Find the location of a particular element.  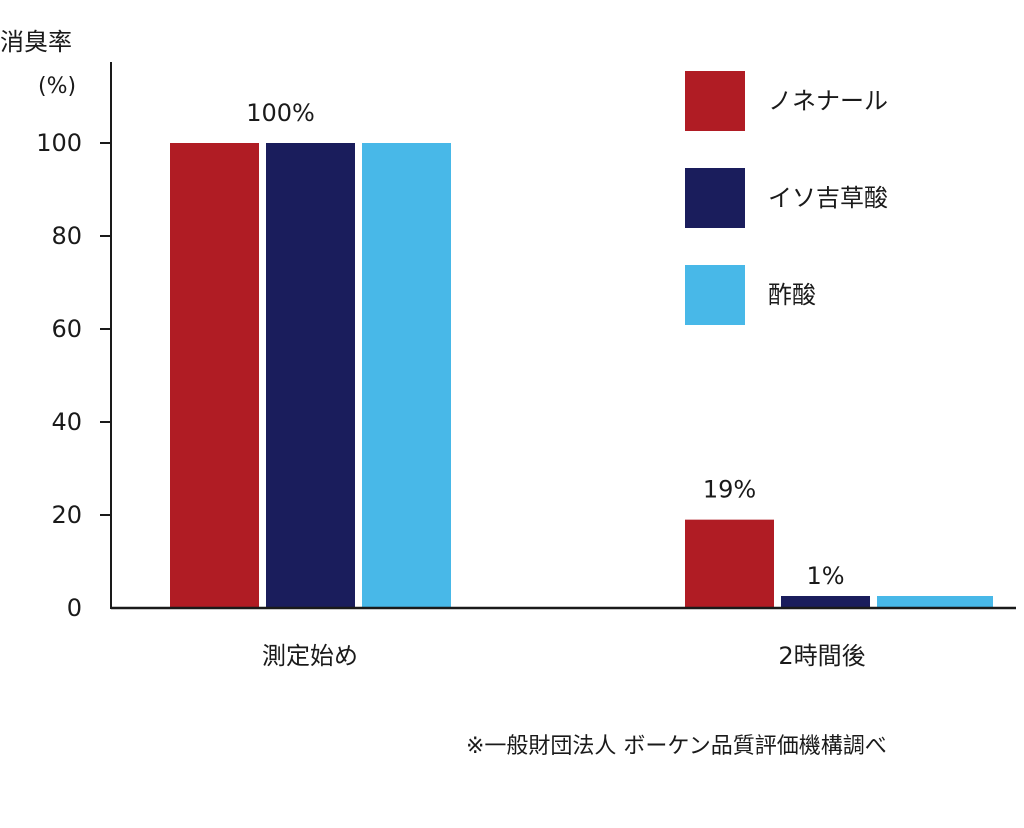

x-category-label: 測定始め is located at coordinates (310, 656).